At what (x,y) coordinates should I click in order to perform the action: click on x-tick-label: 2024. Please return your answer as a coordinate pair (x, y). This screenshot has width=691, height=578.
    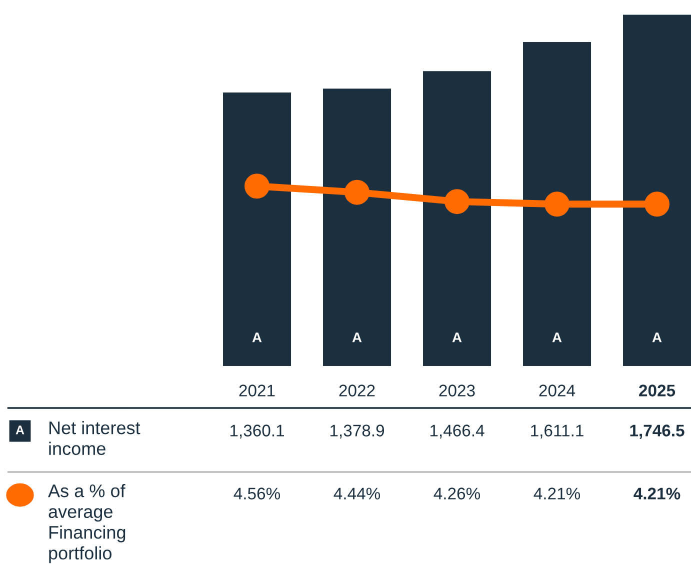
    Looking at the image, I should click on (557, 390).